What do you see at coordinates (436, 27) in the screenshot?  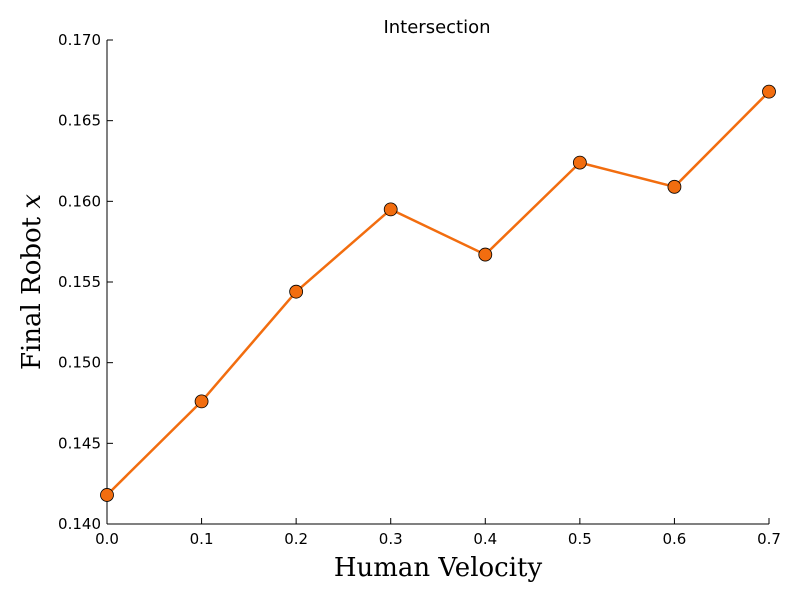 I see `chart-title: Intersection` at bounding box center [436, 27].